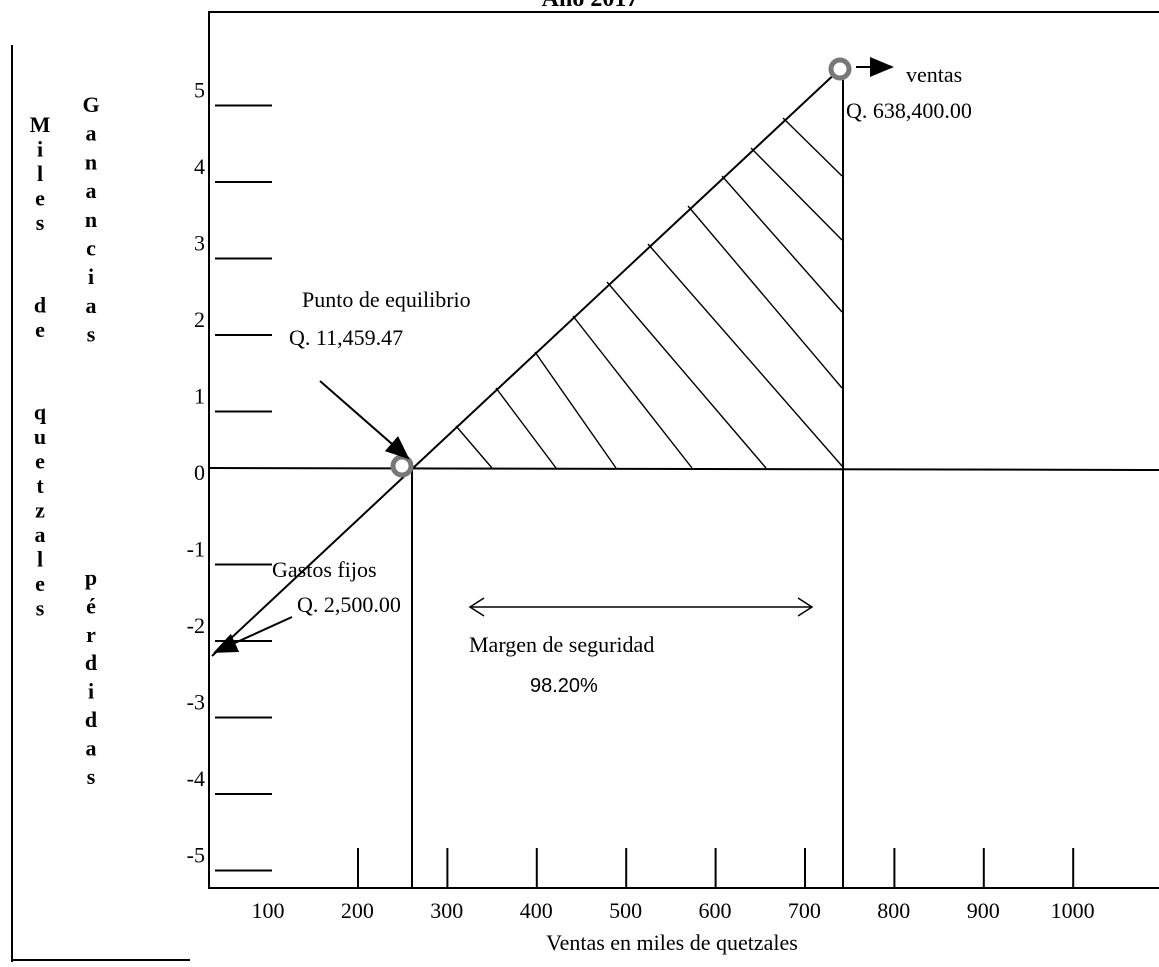  I want to click on x-axis-label: Ventas en miles de quetzales, so click(672, 942).